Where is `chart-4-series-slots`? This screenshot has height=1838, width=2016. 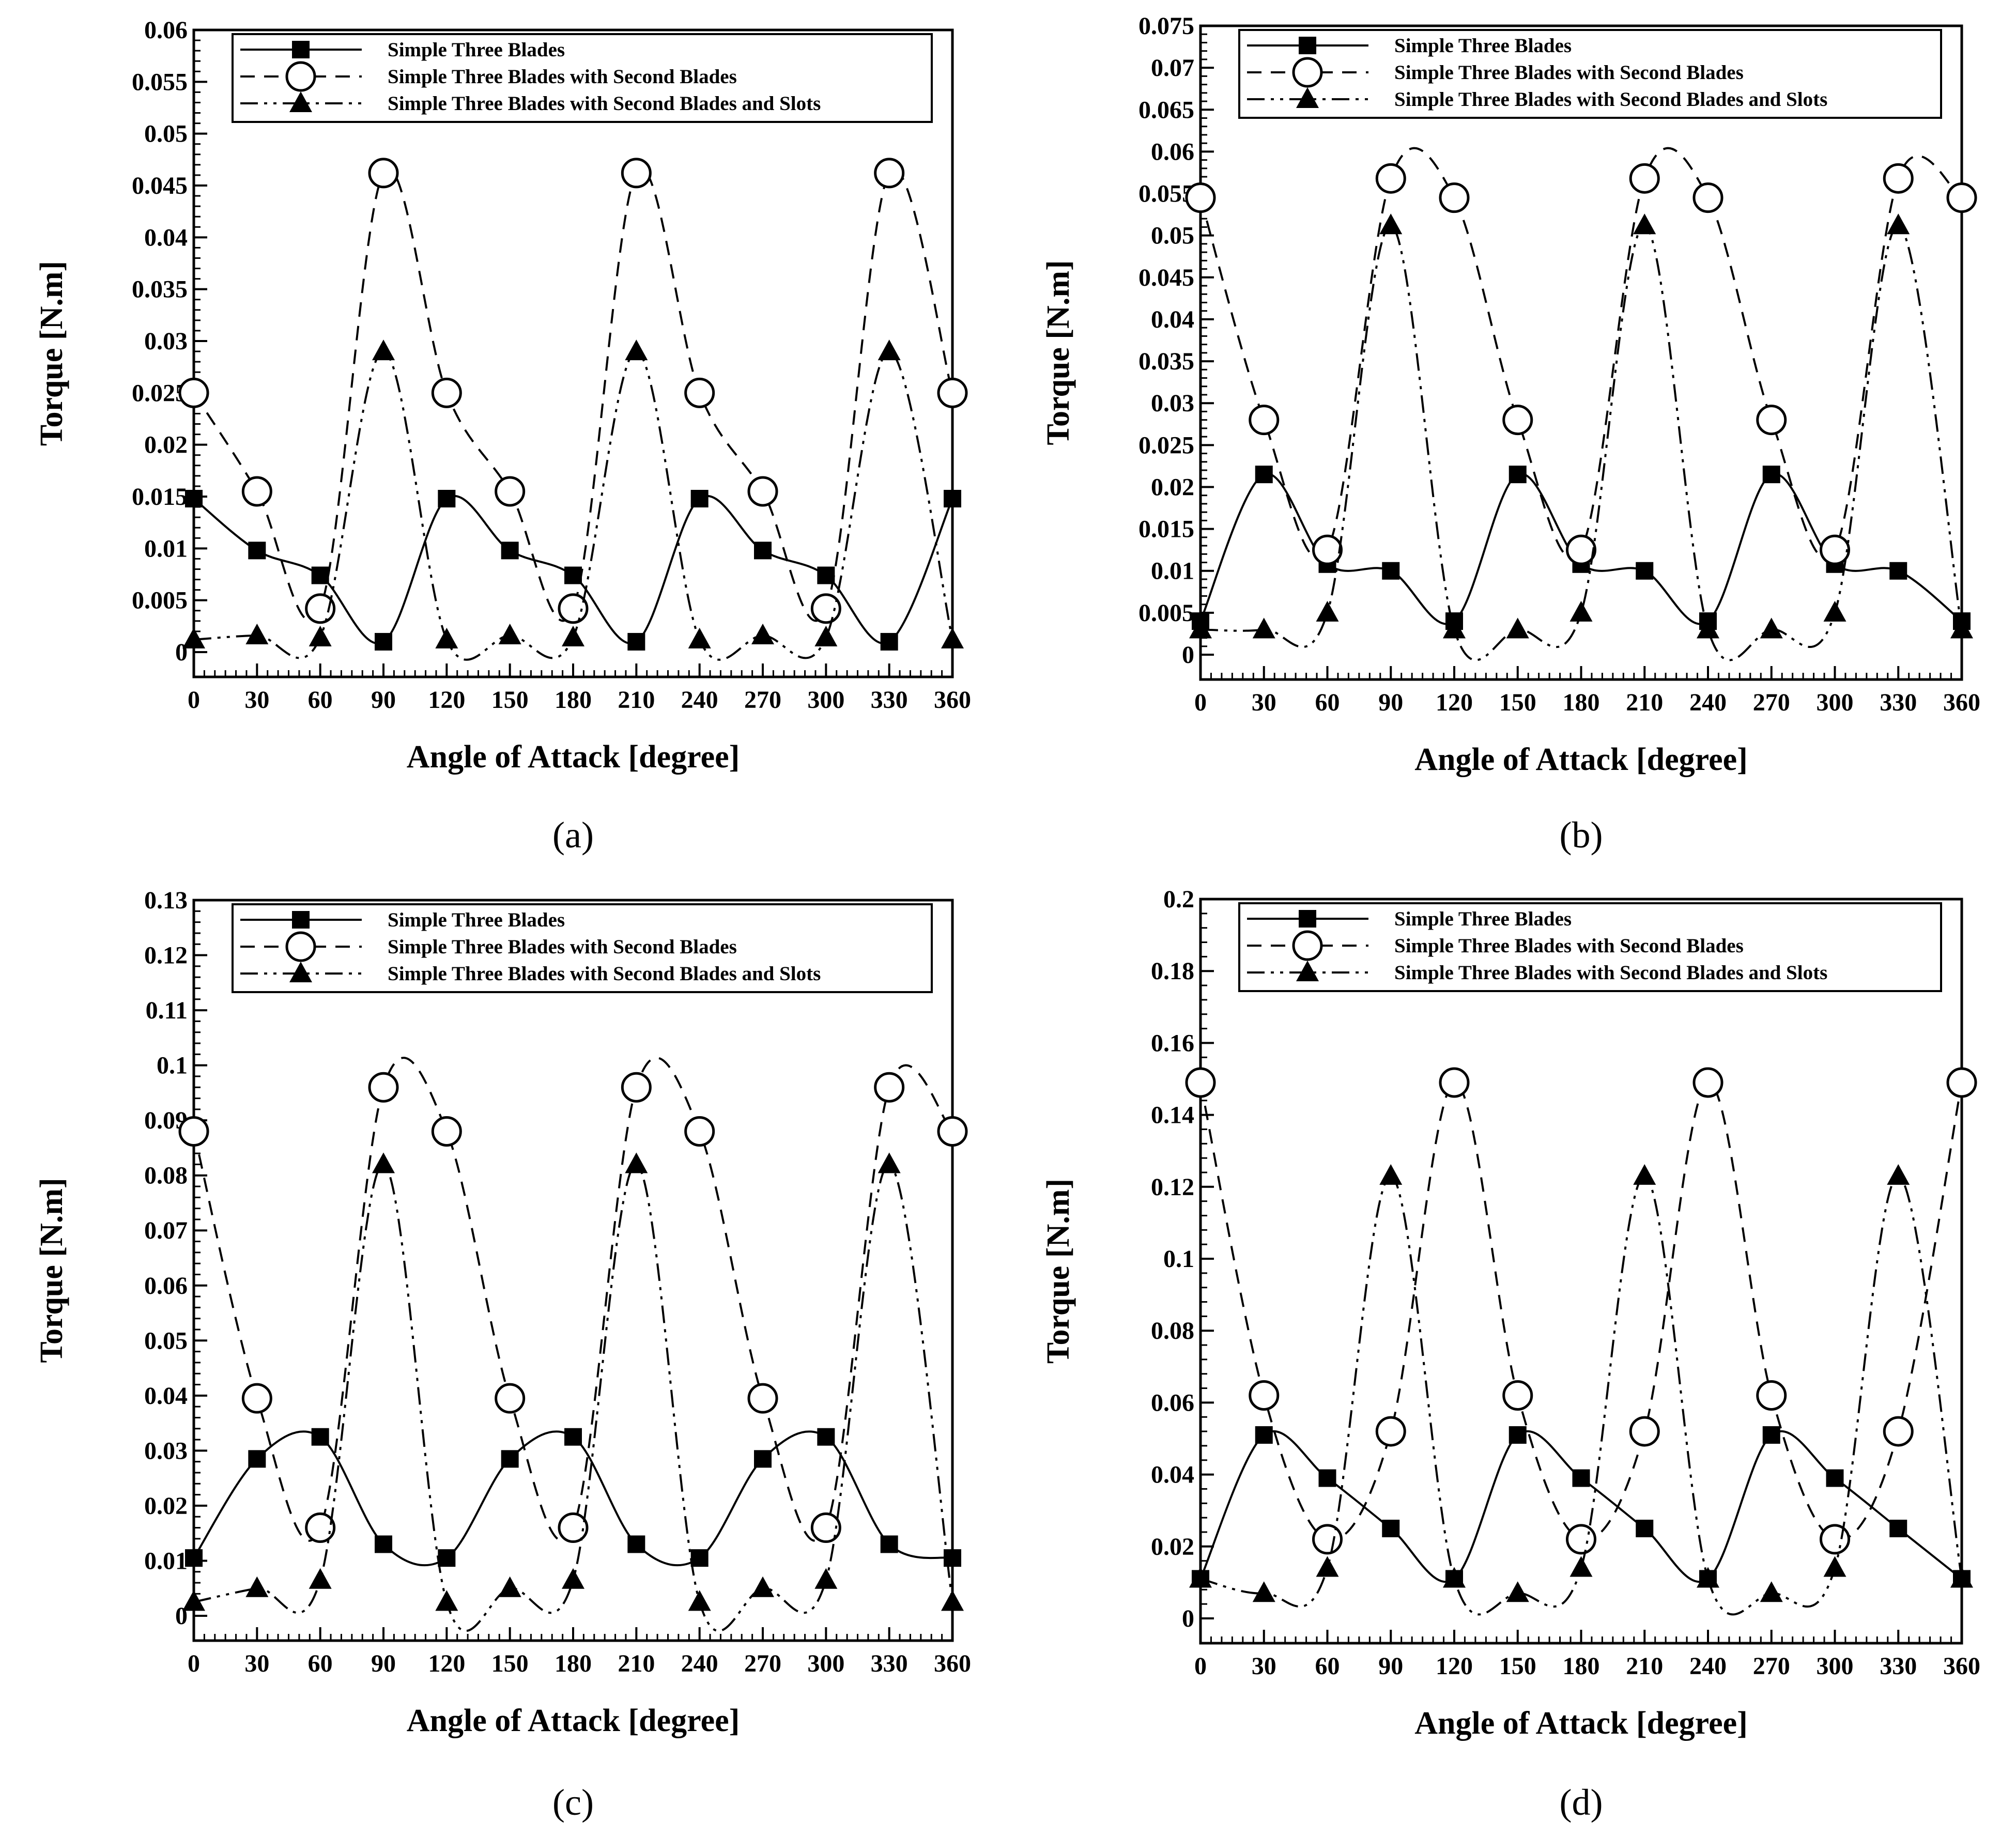
chart-4-series-slots is located at coordinates (1581, 1390).